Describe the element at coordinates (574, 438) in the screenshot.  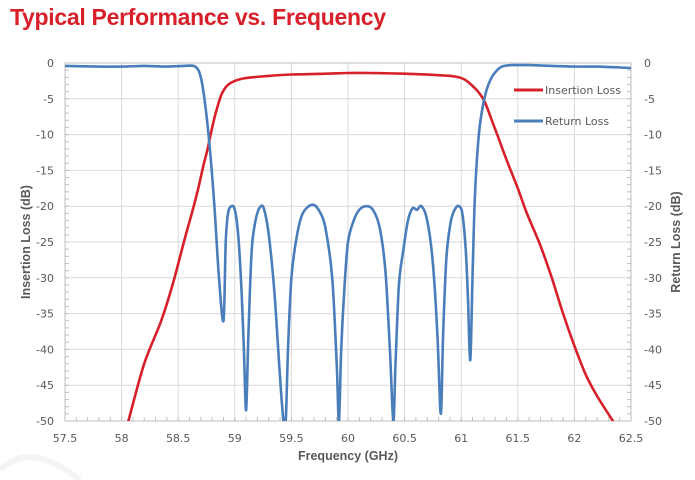
I see `x-tick-label: 62` at that location.